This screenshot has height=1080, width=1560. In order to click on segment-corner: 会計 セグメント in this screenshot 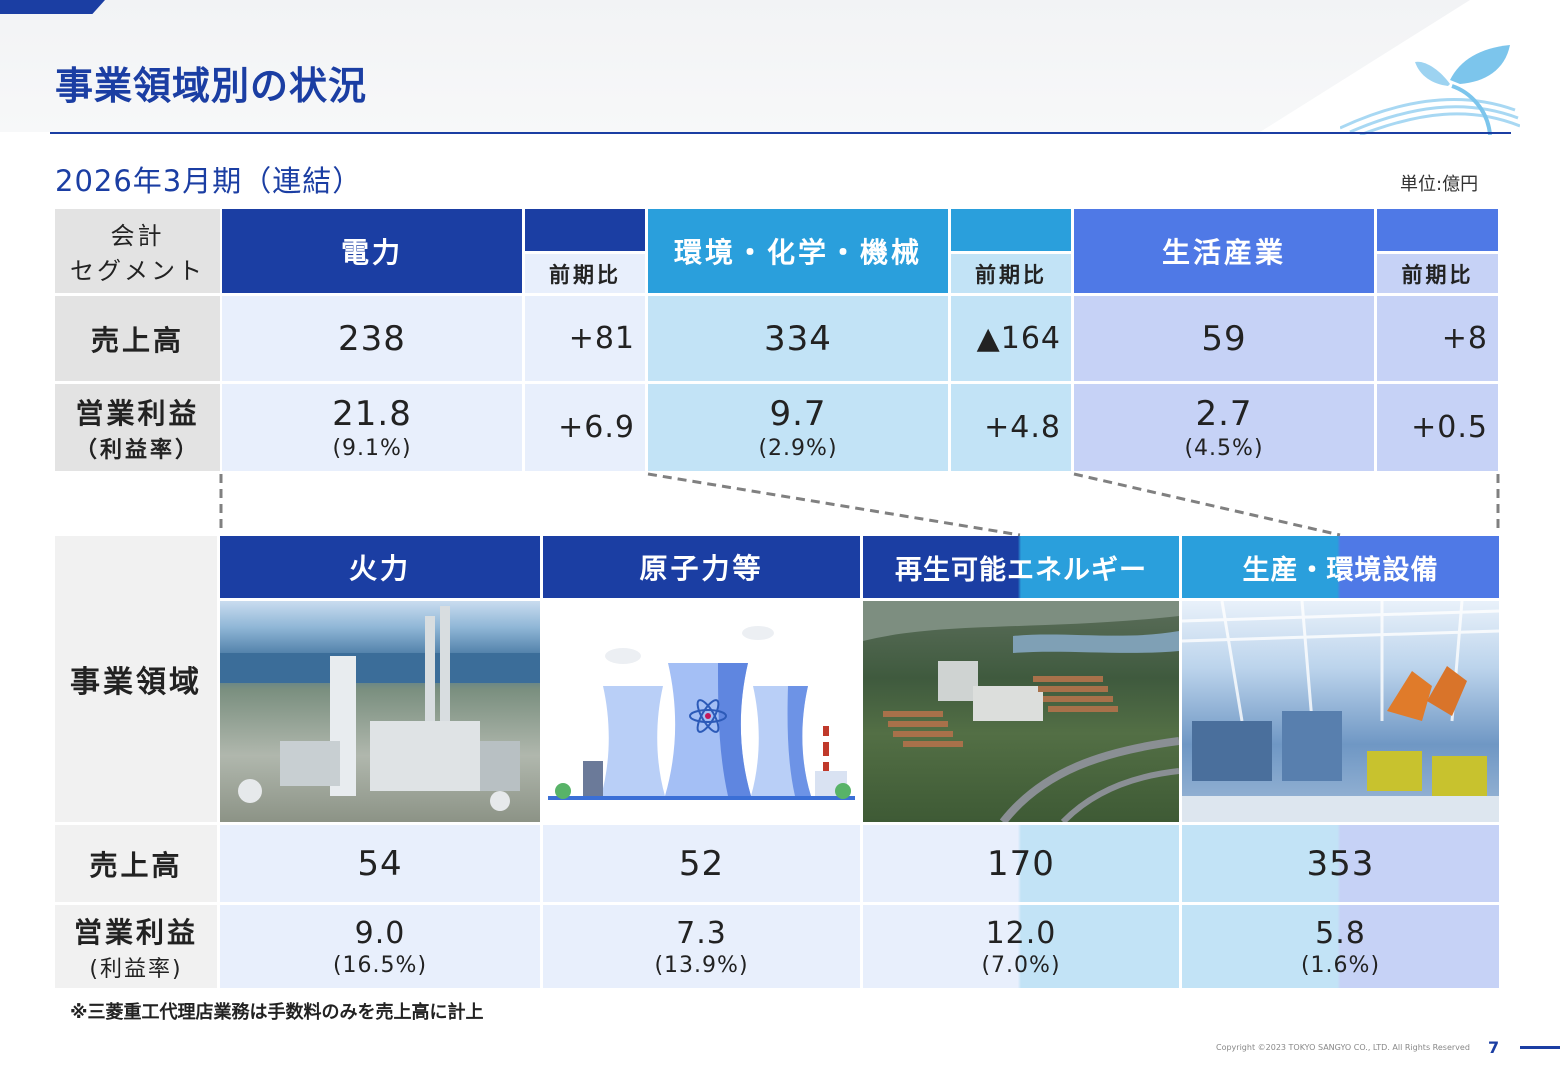, I will do `click(137, 251)`.